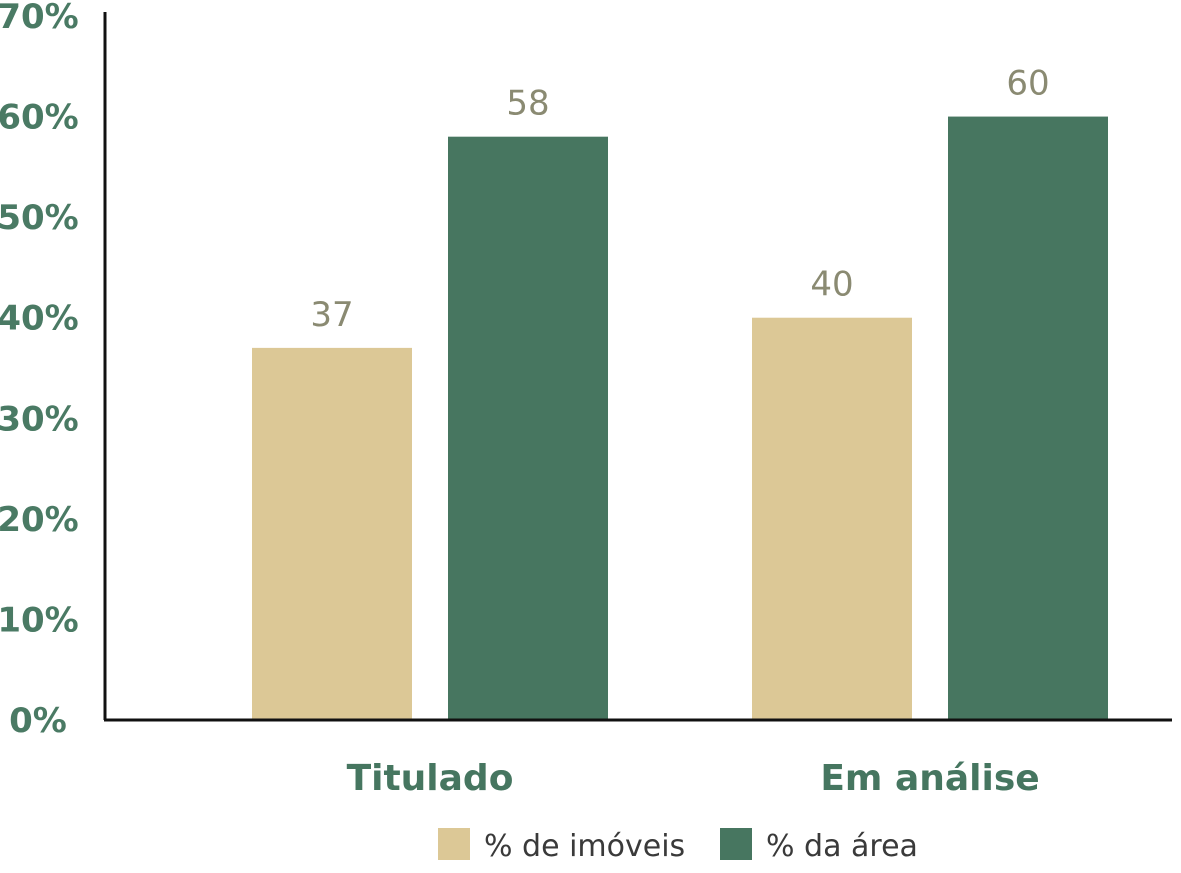 Image resolution: width=1181 pixels, height=873 pixels. I want to click on y-tick-label: 30%, so click(39, 419).